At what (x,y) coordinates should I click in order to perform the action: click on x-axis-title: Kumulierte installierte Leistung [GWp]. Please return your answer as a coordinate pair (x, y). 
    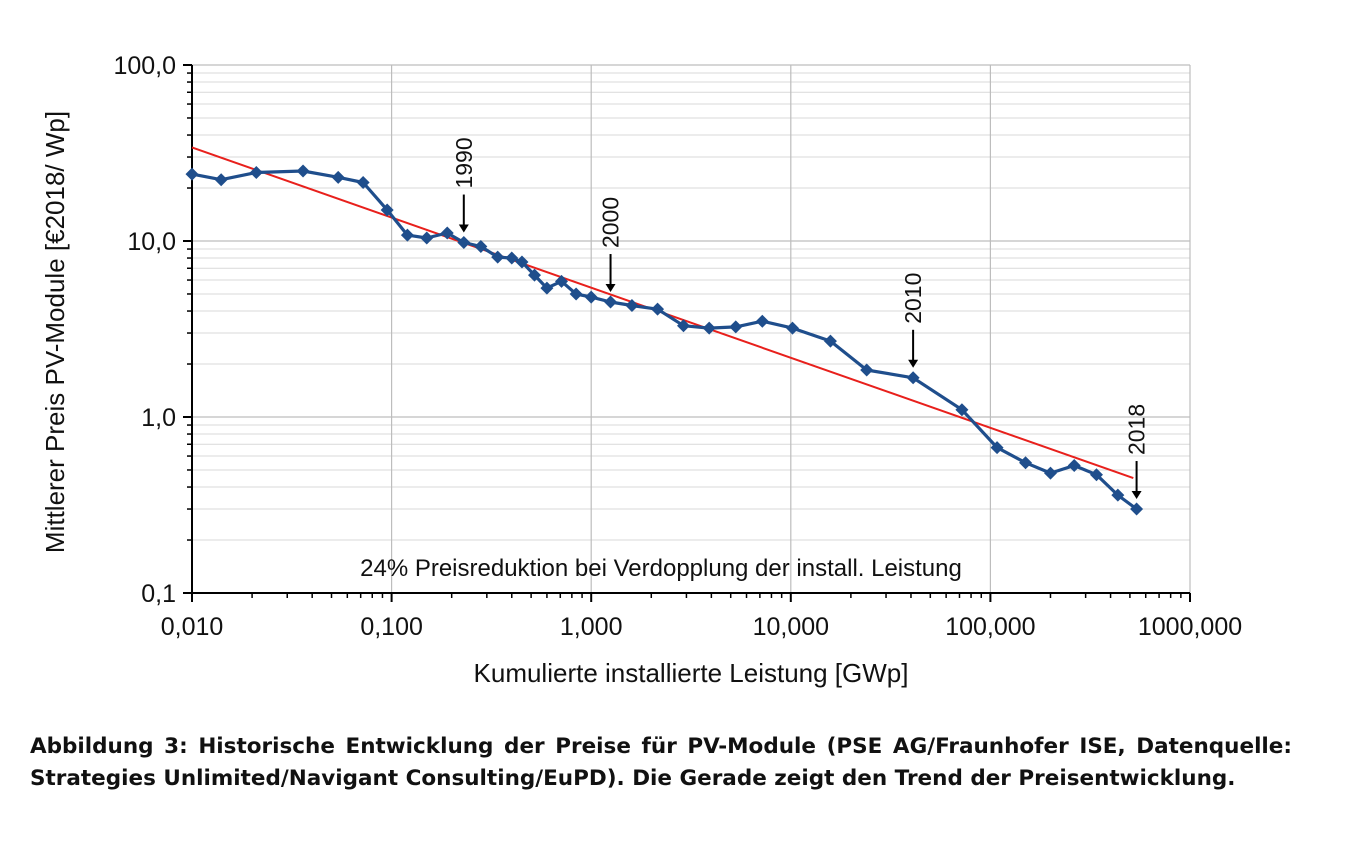
    Looking at the image, I should click on (691, 673).